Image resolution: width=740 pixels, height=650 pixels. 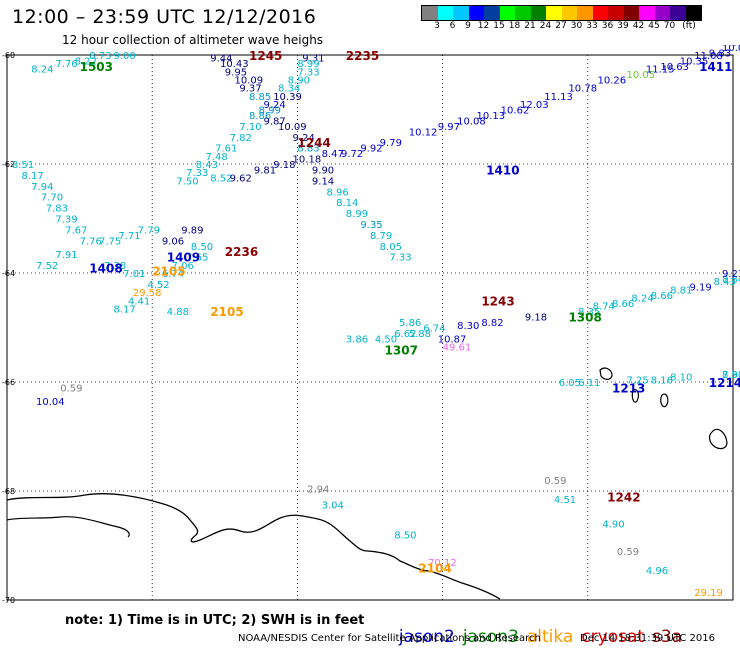 I want to click on swh-value: 2.94, so click(x=318, y=489).